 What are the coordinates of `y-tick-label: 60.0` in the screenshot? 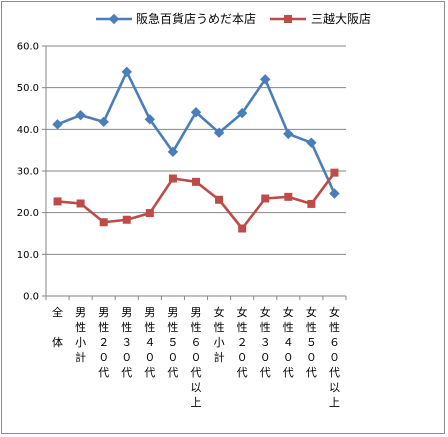 It's located at (28, 47).